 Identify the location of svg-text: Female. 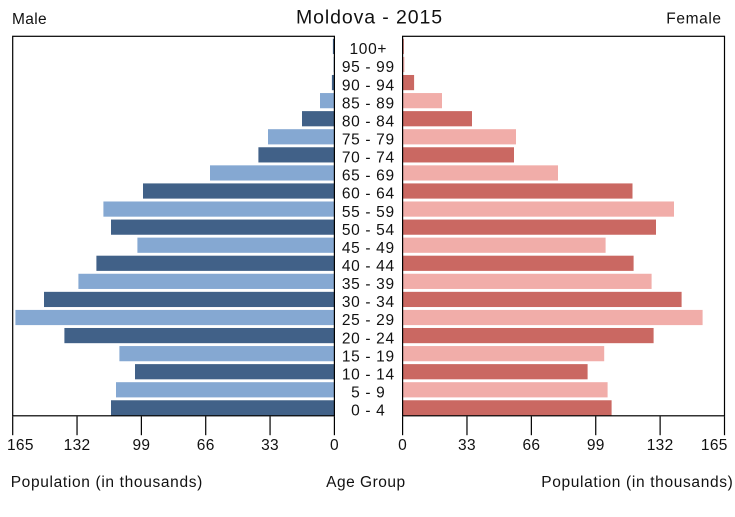
(693, 19).